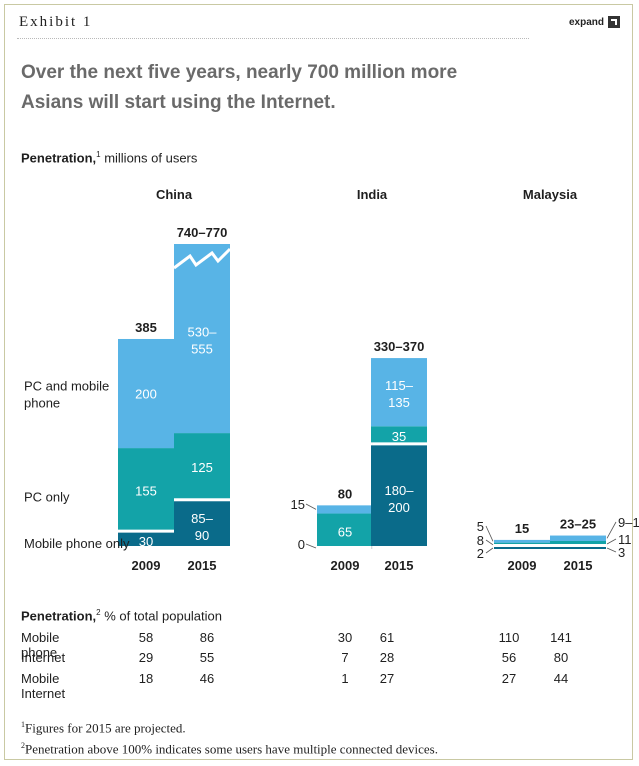 Image resolution: width=639 pixels, height=766 pixels. What do you see at coordinates (298, 504) in the screenshot?
I see `outside-label-india-2009-2: 15` at bounding box center [298, 504].